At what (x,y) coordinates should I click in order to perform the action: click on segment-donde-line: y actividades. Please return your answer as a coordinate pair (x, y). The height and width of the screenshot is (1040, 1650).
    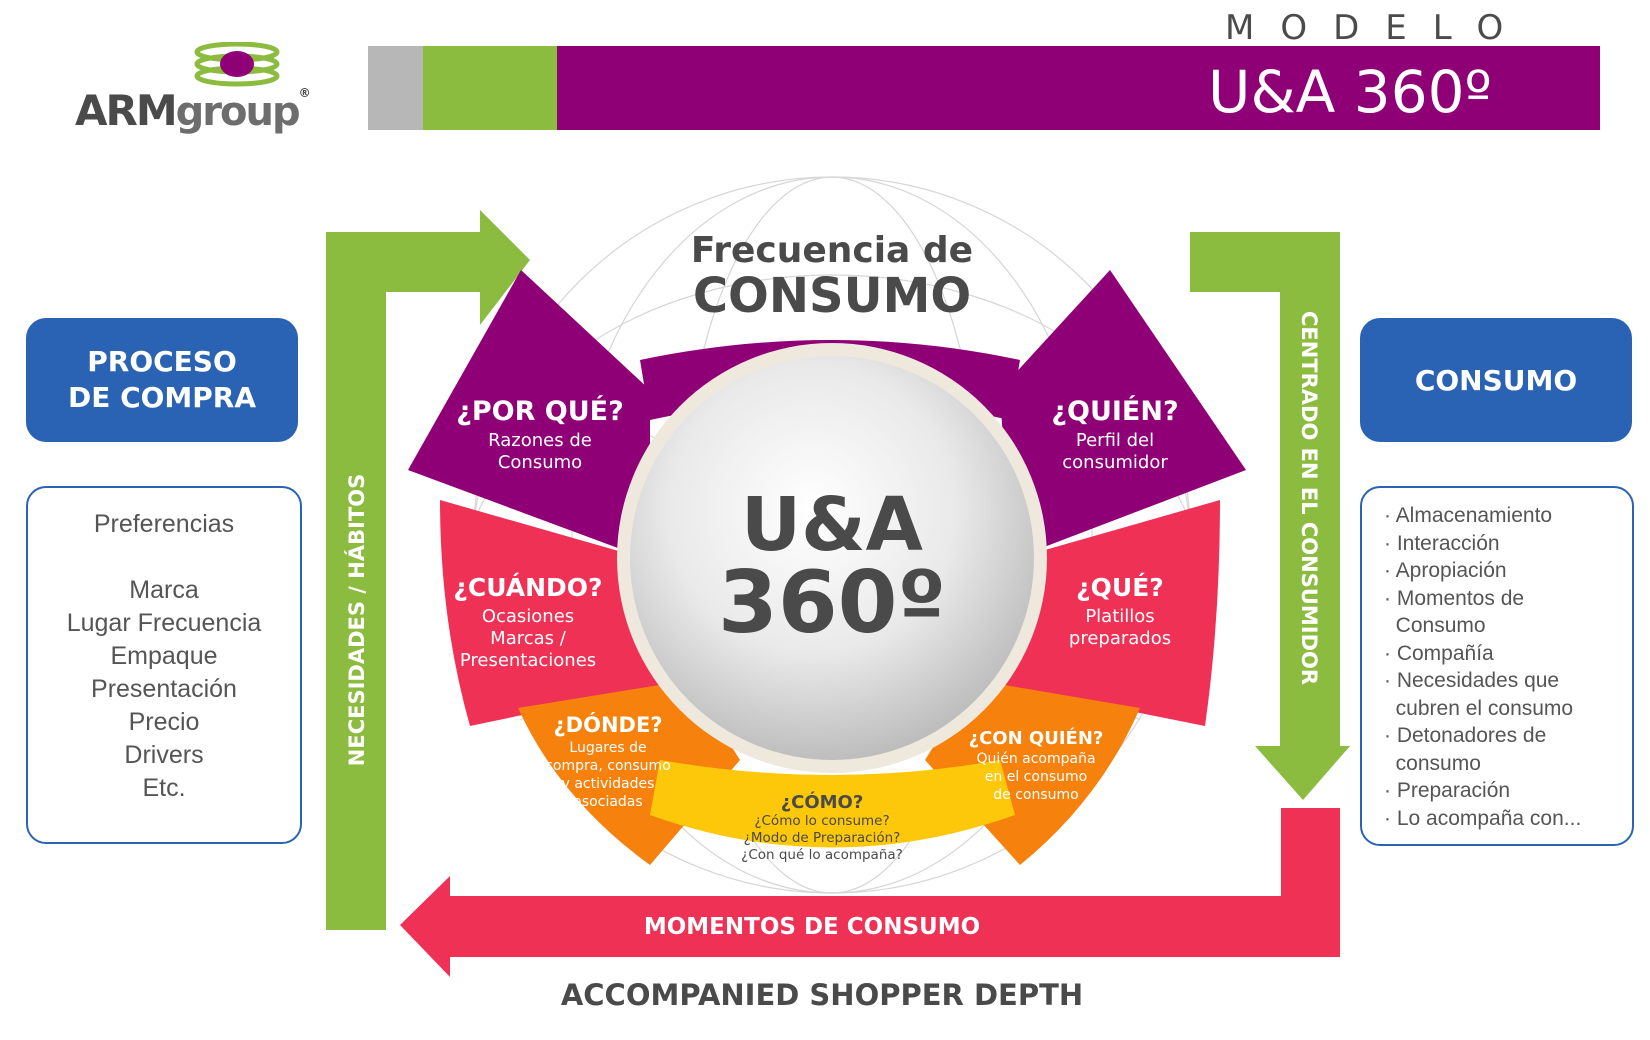
    Looking at the image, I should click on (608, 784).